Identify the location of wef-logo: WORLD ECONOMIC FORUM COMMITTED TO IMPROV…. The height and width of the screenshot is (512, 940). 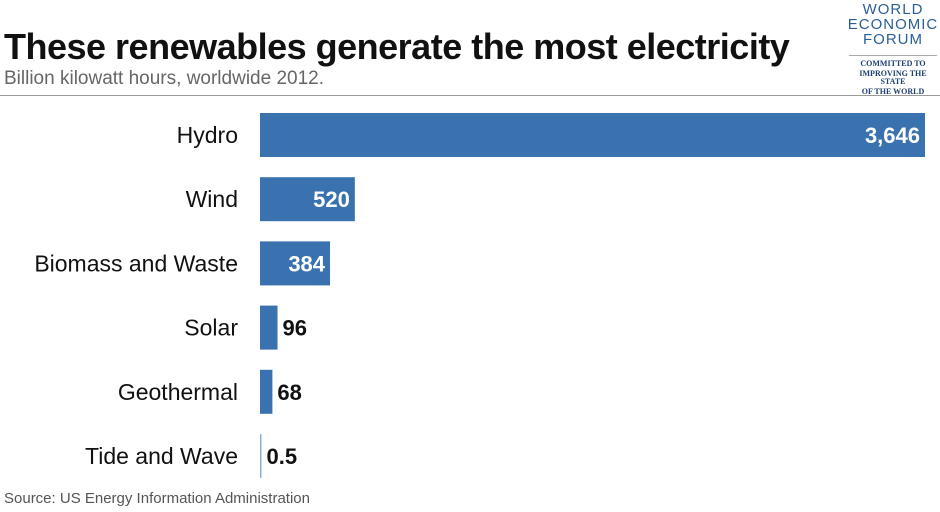
(893, 48).